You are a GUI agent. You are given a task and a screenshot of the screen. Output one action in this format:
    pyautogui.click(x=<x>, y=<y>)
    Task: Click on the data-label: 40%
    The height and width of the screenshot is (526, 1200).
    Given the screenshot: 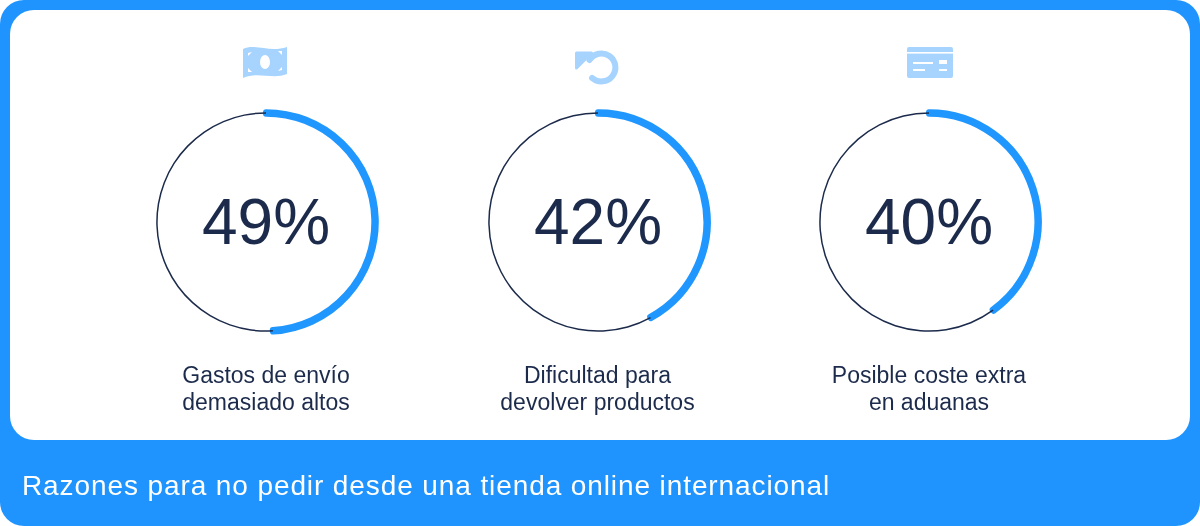 What is the action you would take?
    pyautogui.click(x=929, y=222)
    